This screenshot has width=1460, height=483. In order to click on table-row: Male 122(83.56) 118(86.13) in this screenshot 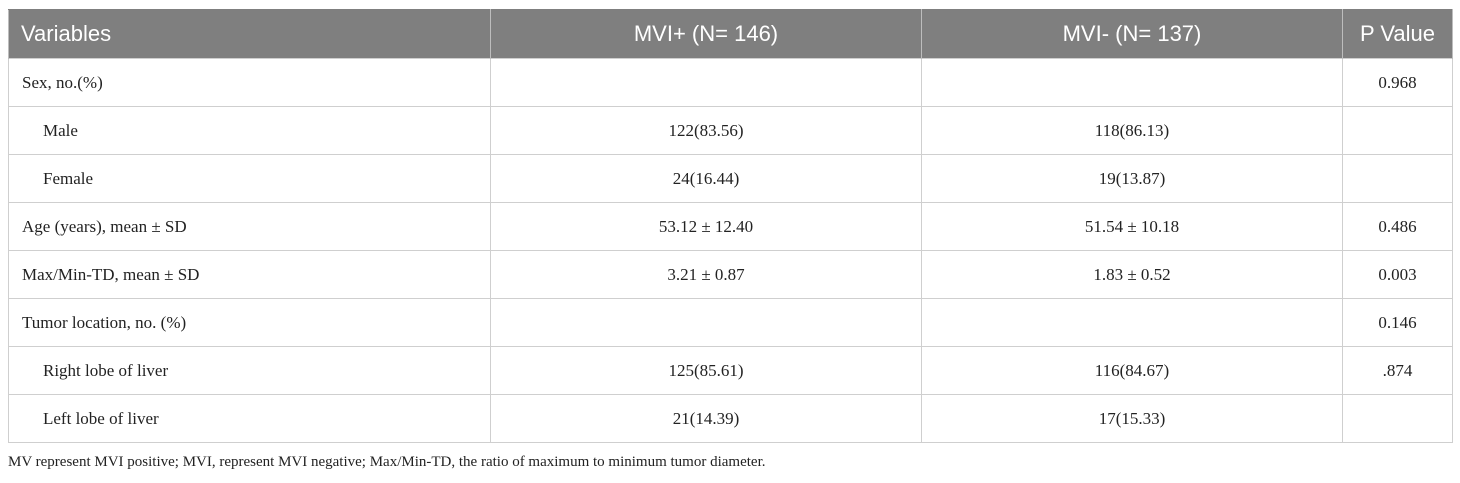, I will do `click(730, 130)`.